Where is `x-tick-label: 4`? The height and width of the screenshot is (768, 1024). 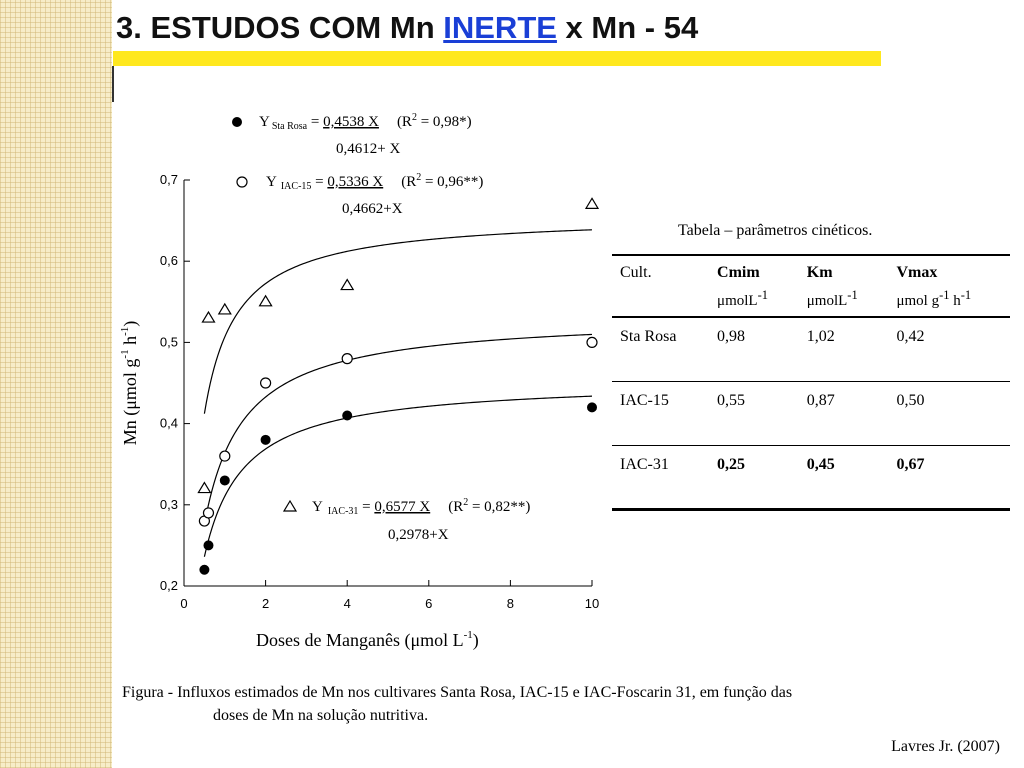 x-tick-label: 4 is located at coordinates (347, 603).